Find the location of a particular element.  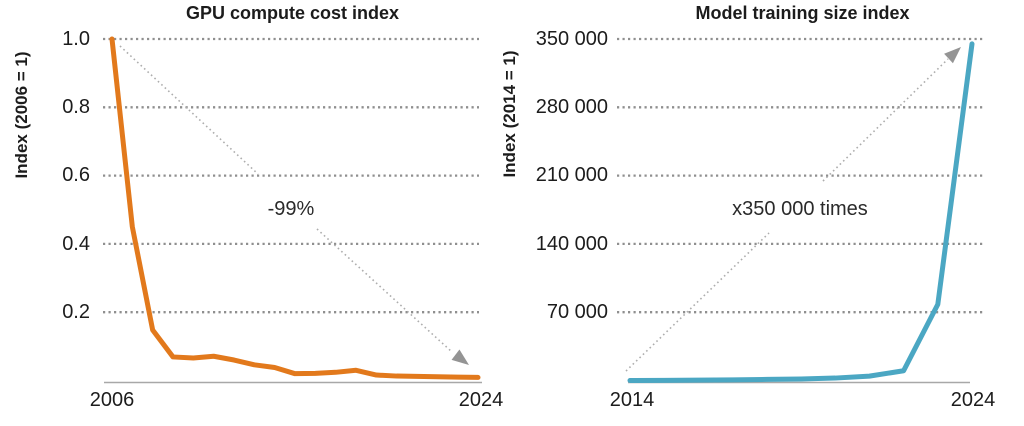

left-y-tick-0.8: 0.8 is located at coordinates (76, 107).